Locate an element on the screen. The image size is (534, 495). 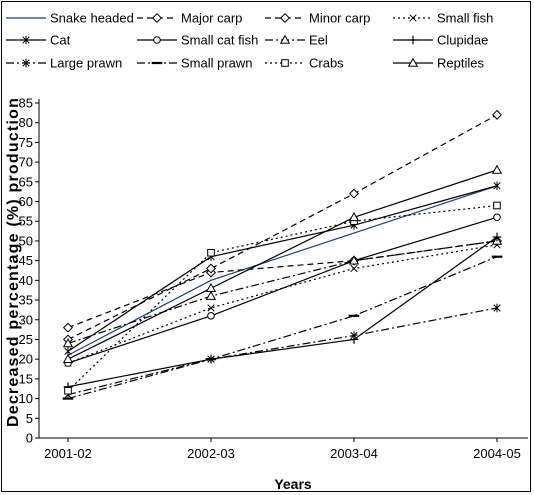
y-tick-label: 20 is located at coordinates (26, 359).